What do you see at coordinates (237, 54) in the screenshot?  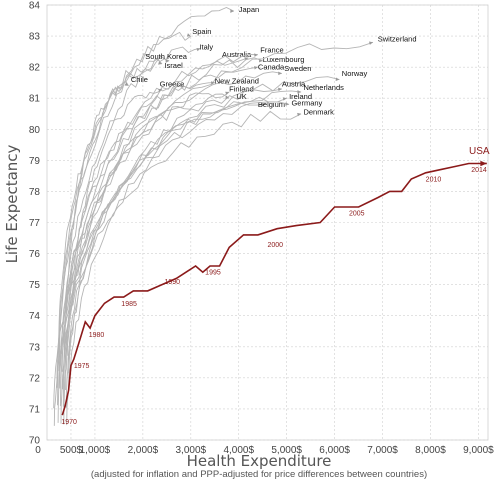 I see `series-label-australia: Australia` at bounding box center [237, 54].